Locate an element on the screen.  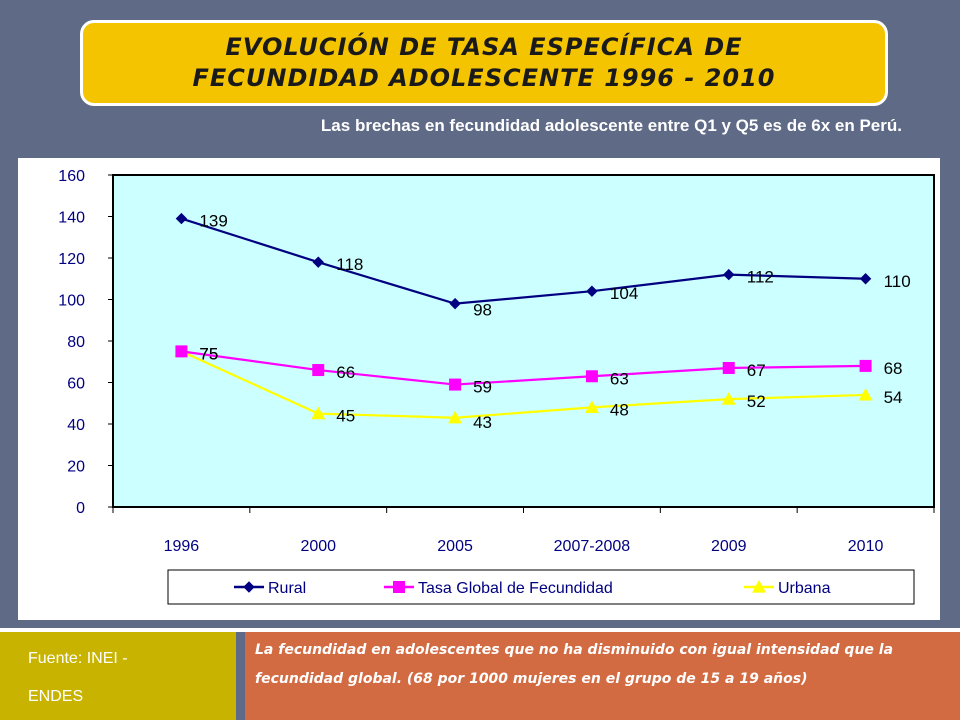
title-line-1: EVOLUCIÓN DE TASA ESPECÍFICA DE is located at coordinates (484, 47).